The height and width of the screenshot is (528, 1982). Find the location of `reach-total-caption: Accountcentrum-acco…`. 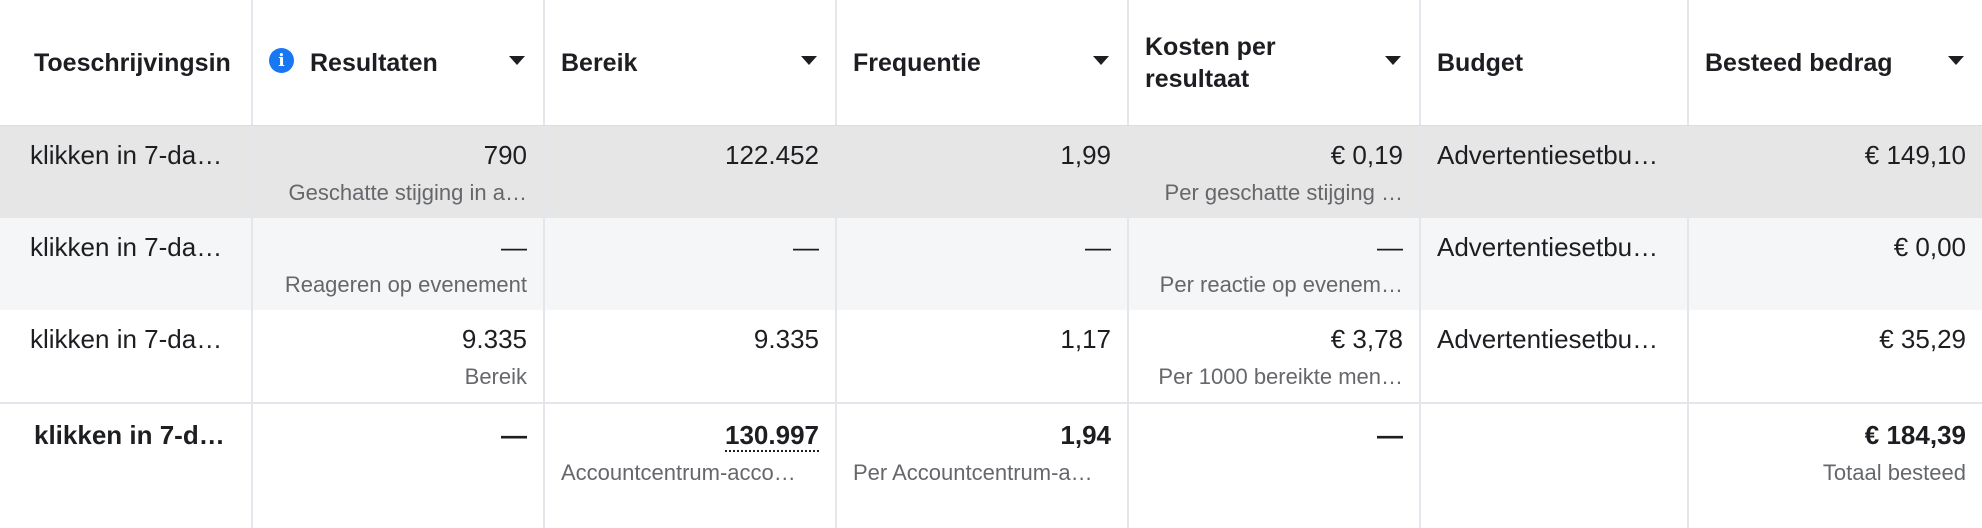

reach-total-caption: Accountcentrum-acco… is located at coordinates (678, 472).